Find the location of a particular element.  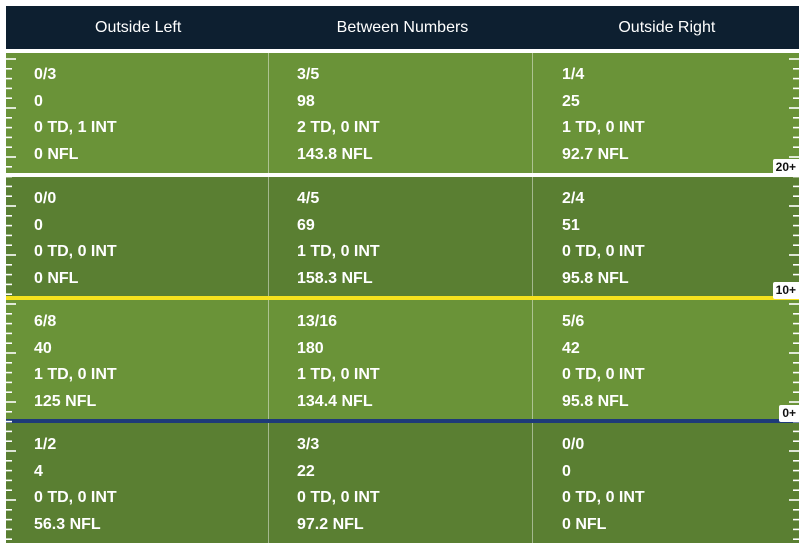

rating: 134.4 NFL is located at coordinates (335, 401).